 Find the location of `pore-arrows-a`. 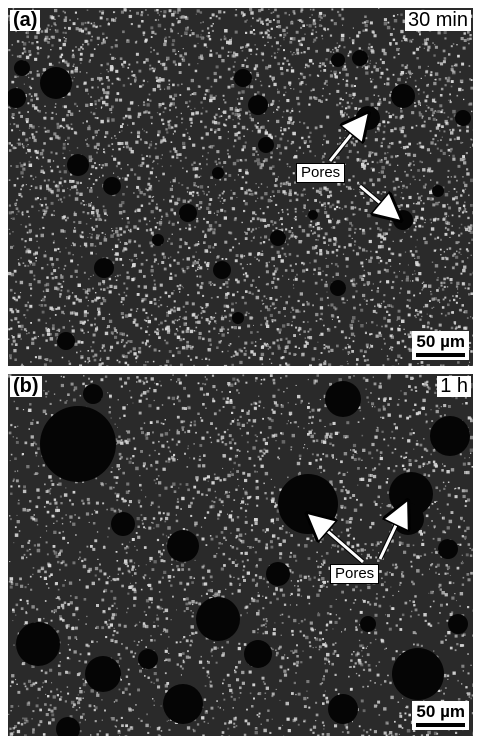

pore-arrows-a is located at coordinates (400, 187).